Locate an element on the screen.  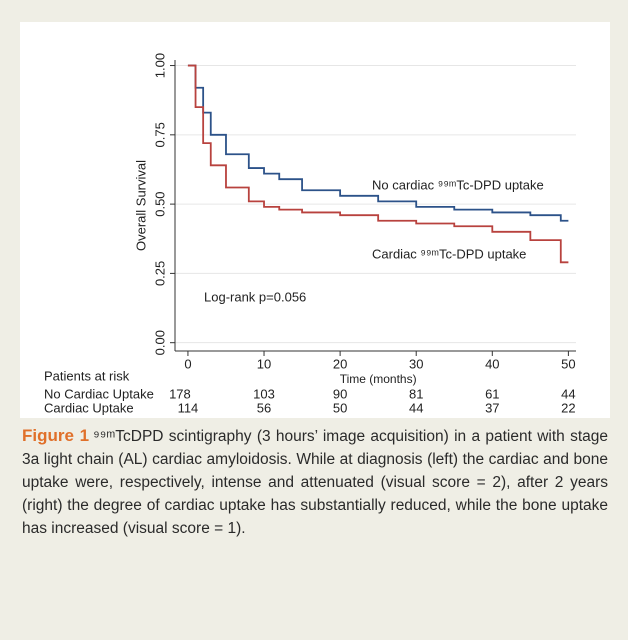
series-label: No cardiac ⁹⁹ᵐTc-DPD uptake is located at coordinates (458, 184).